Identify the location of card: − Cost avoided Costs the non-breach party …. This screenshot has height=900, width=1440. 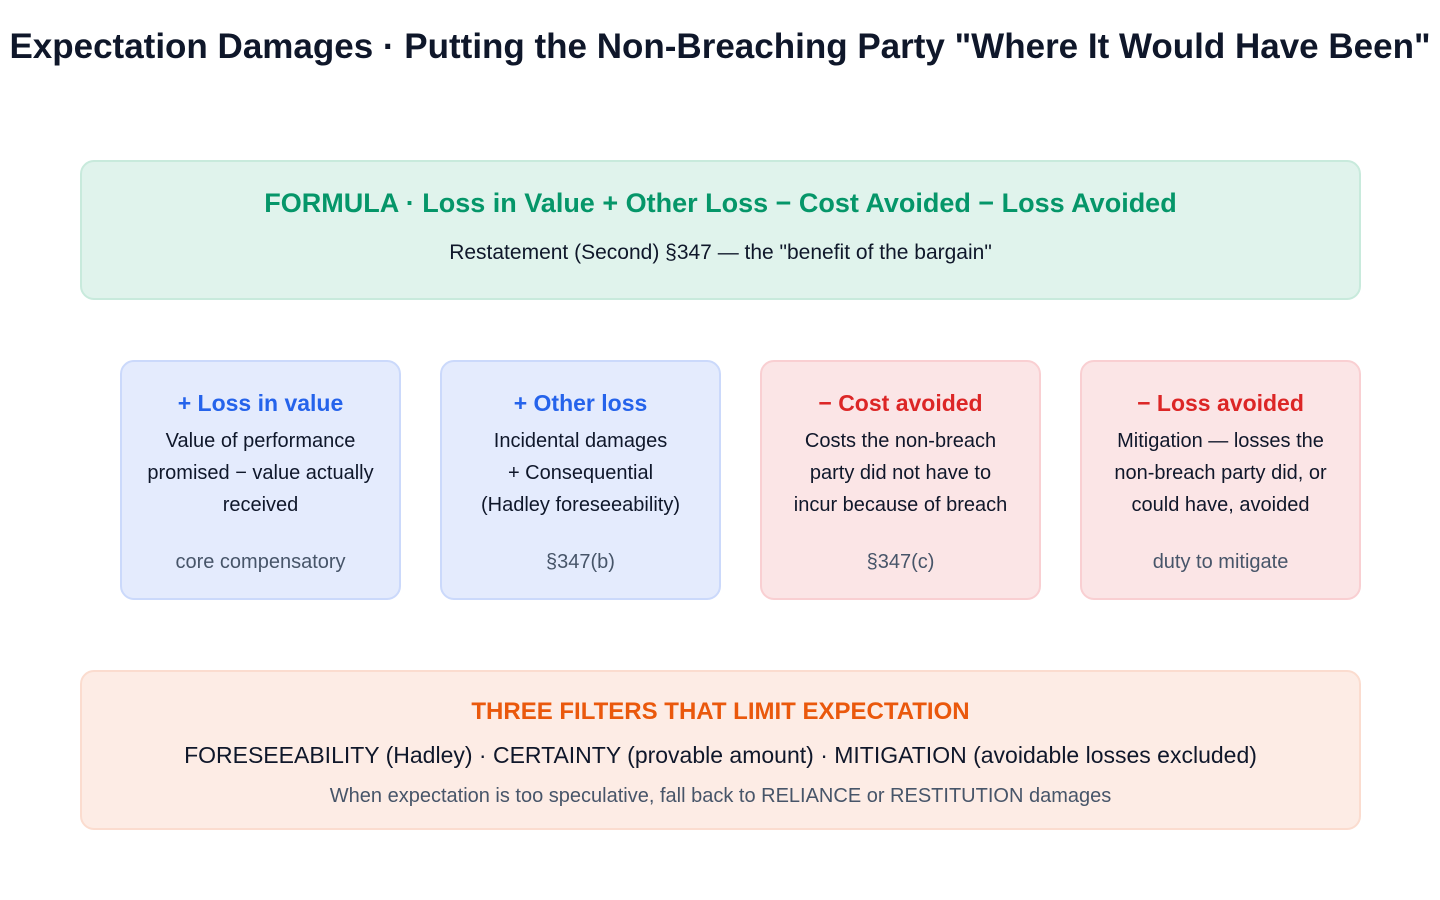
(900, 480).